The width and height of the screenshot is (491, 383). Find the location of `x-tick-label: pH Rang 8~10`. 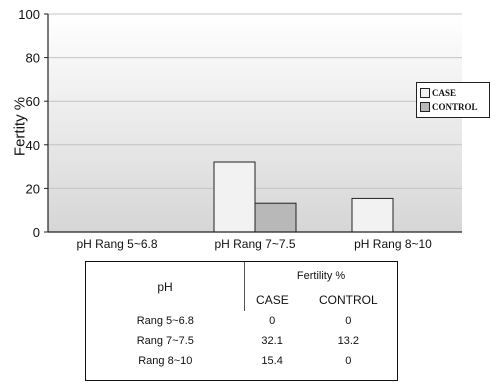

x-tick-label: pH Rang 8~10 is located at coordinates (393, 244).